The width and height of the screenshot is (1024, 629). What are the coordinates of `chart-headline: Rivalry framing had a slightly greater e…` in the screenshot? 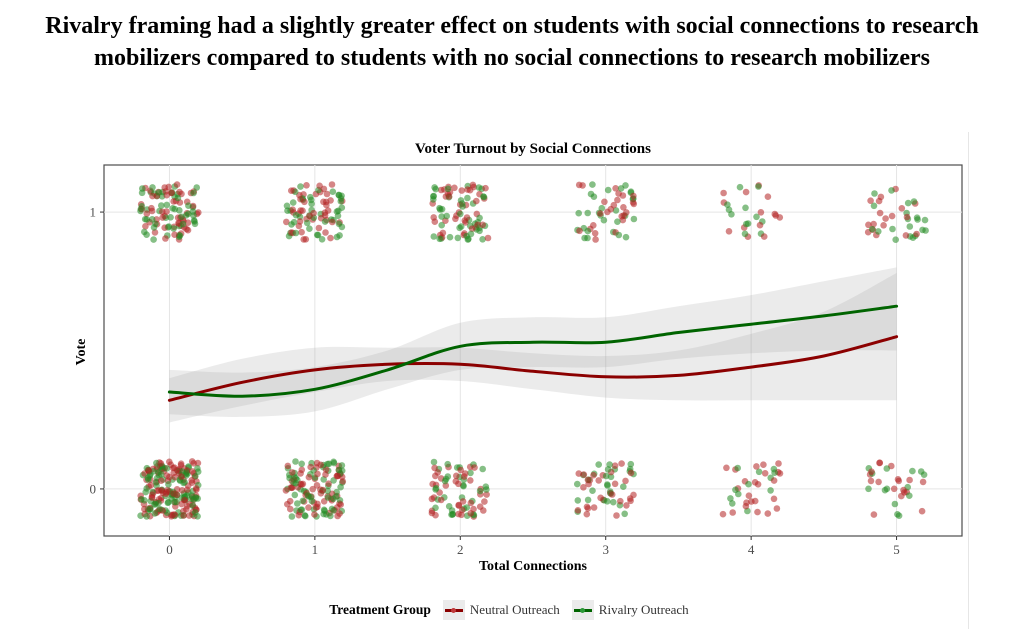 It's located at (512, 42).